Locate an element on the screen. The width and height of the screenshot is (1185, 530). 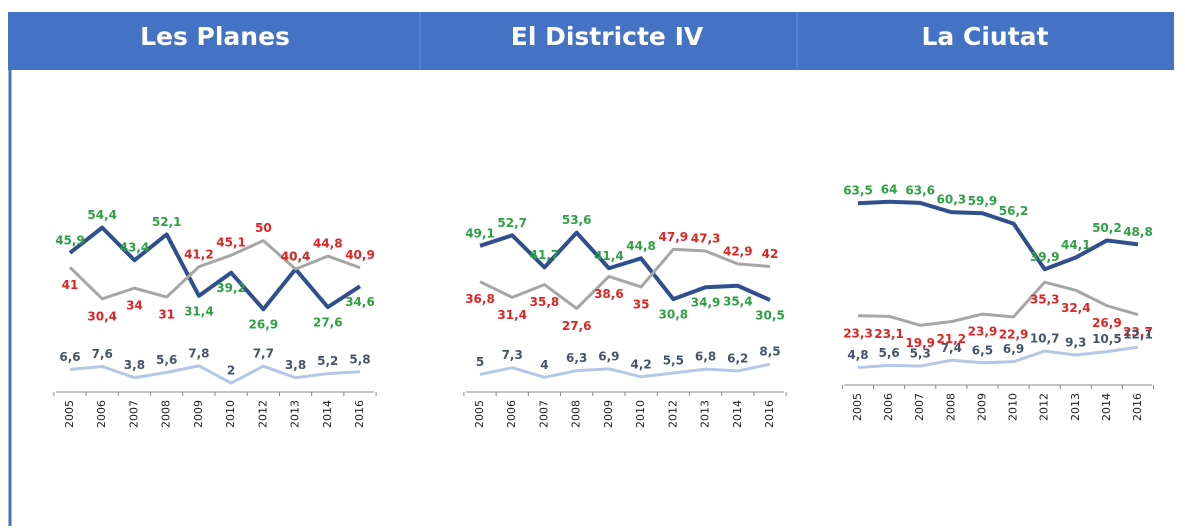
value-label: 63,6 is located at coordinates (920, 190).